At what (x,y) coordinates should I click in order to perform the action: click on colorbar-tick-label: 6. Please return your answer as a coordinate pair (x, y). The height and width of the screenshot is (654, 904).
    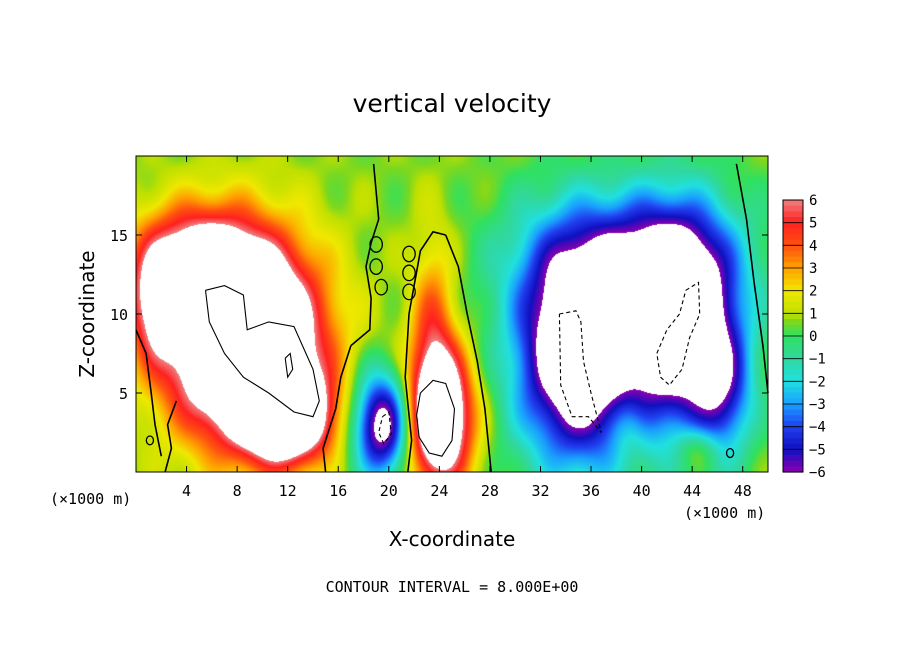
    Looking at the image, I should click on (813, 201).